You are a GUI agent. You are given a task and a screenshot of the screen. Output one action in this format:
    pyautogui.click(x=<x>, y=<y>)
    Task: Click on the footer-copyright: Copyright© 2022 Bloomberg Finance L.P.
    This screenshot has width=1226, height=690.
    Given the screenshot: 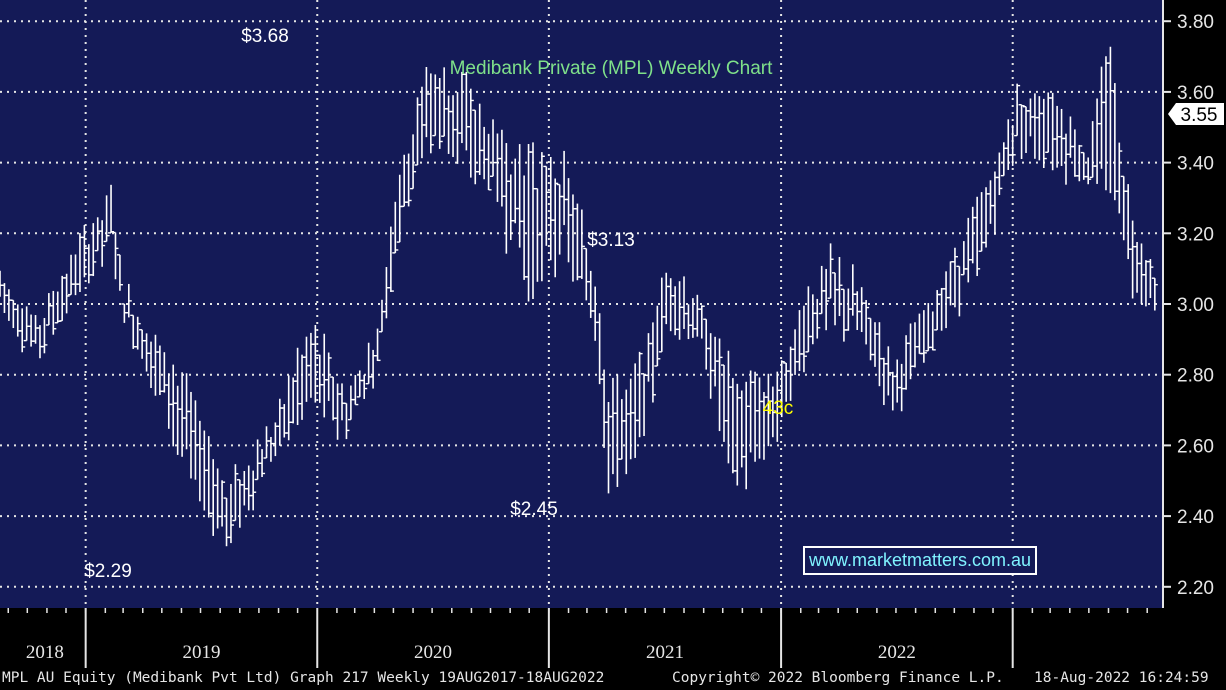 What is the action you would take?
    pyautogui.click(x=838, y=678)
    